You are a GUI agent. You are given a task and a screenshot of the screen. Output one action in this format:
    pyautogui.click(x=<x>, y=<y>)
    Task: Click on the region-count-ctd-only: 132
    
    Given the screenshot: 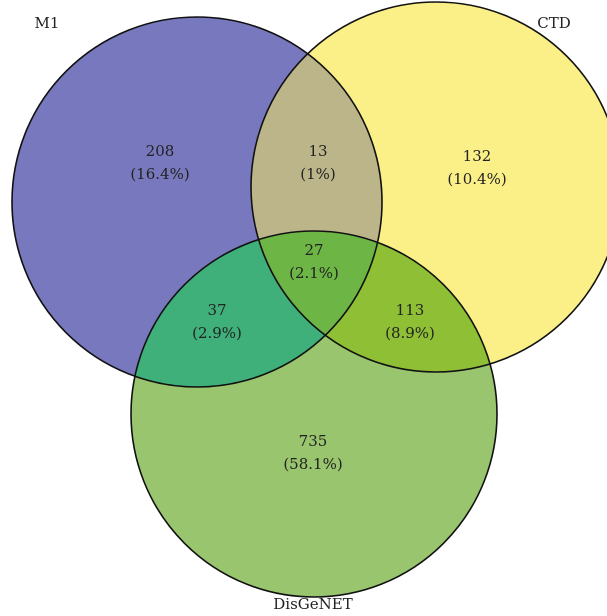 What is the action you would take?
    pyautogui.click(x=477, y=156)
    